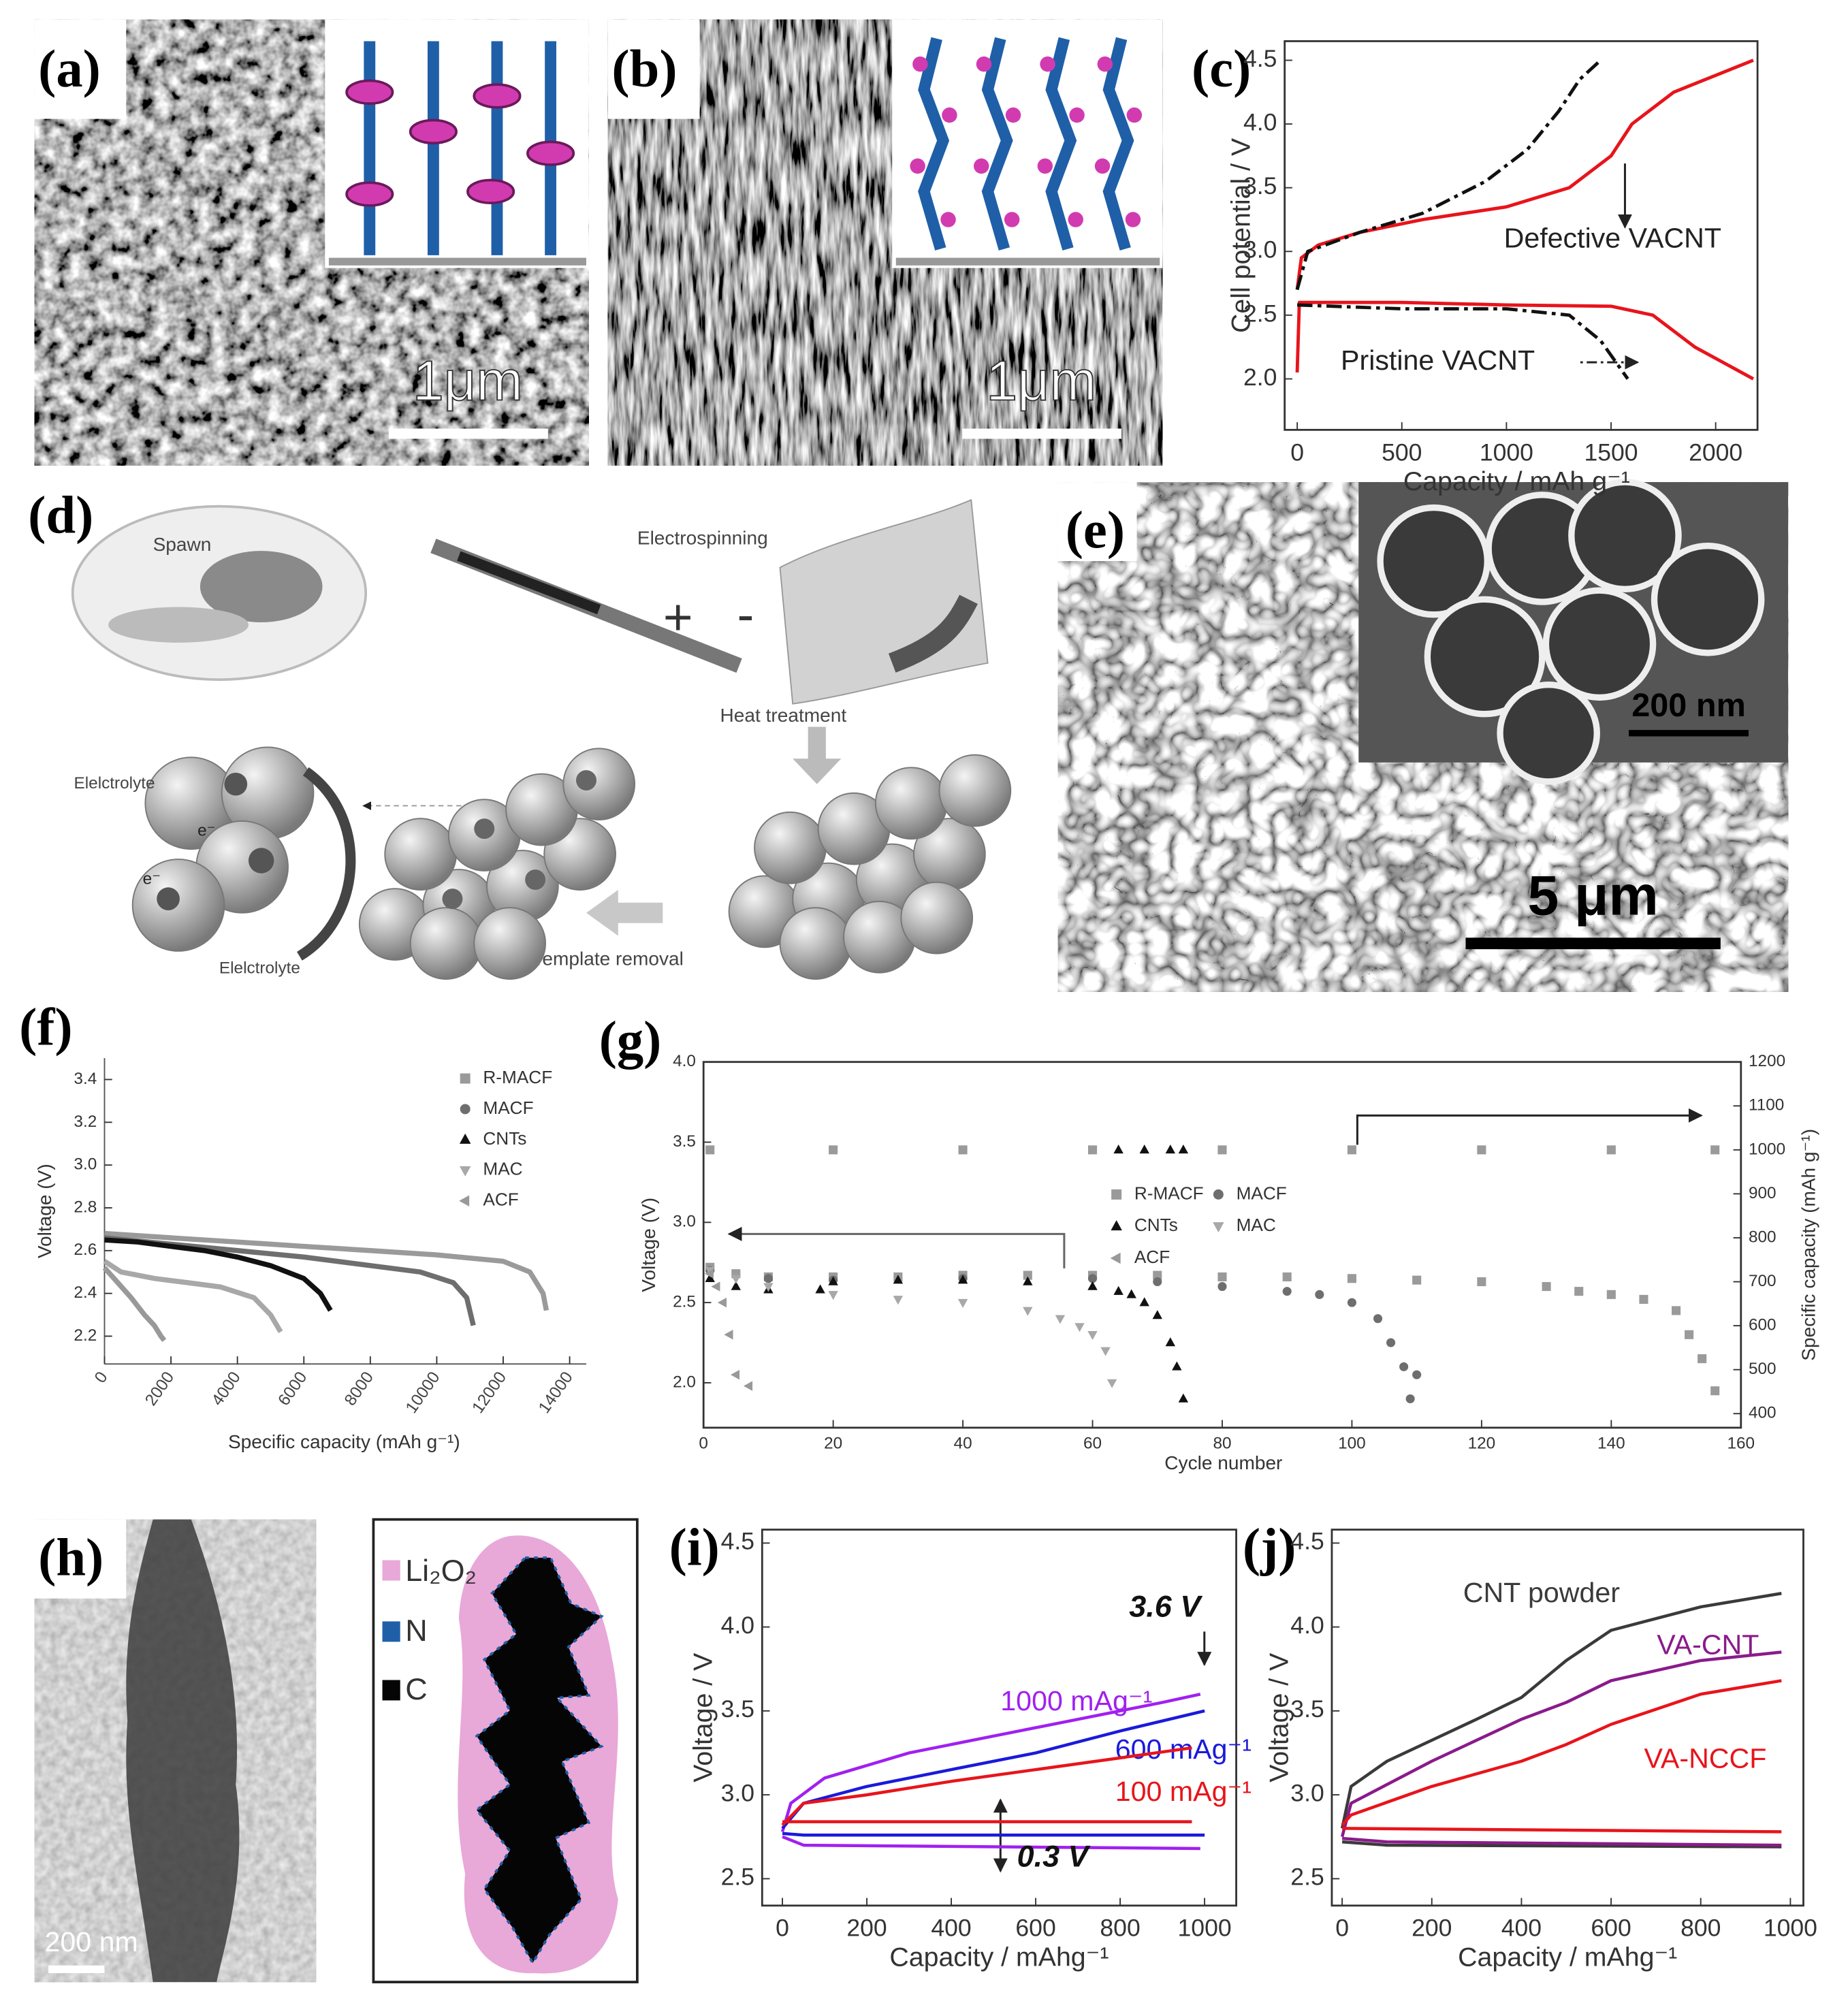 Image resolution: width=1848 pixels, height=1999 pixels. Describe the element at coordinates (1593, 896) in the screenshot. I see `scale-label: 5 μm` at that location.